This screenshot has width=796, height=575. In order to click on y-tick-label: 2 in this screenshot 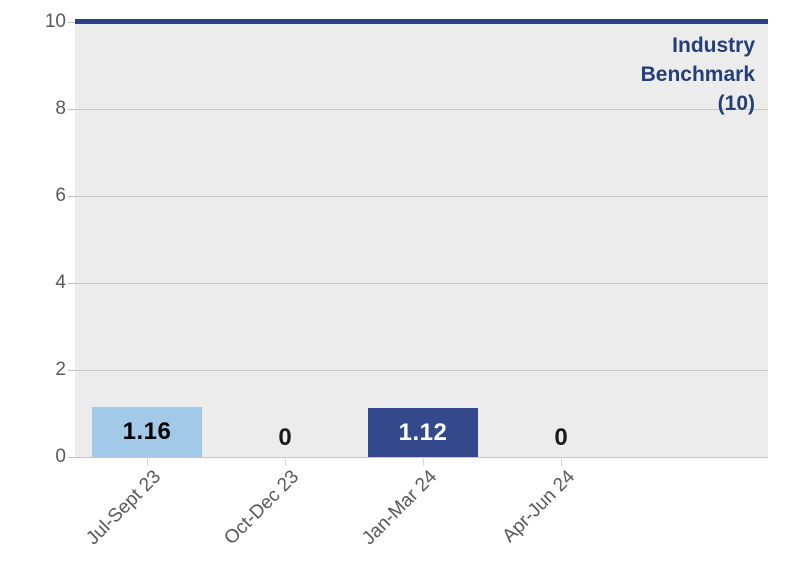, I will do `click(60, 369)`.